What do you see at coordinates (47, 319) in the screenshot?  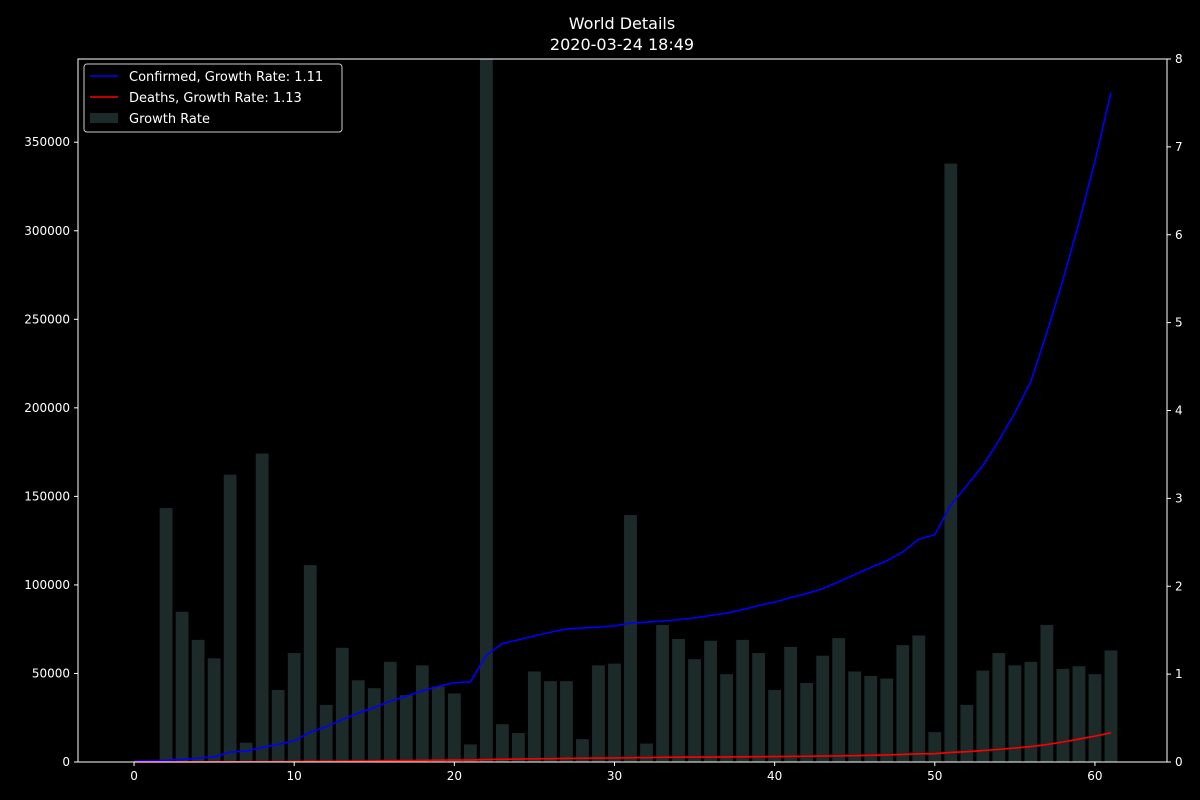 I see `y-tick-label: 250000` at bounding box center [47, 319].